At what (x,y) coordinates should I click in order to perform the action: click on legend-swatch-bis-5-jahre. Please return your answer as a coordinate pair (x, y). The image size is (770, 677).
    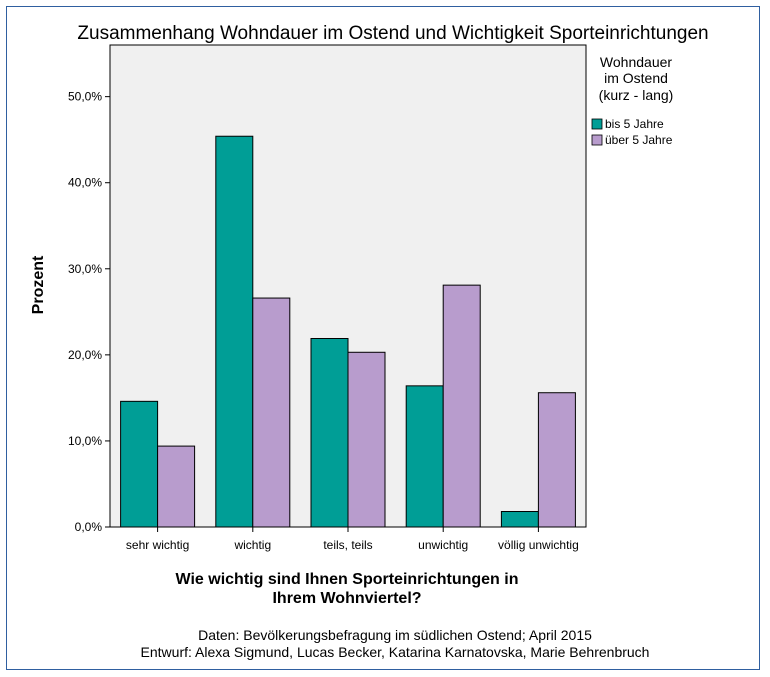
    Looking at the image, I should click on (597, 124).